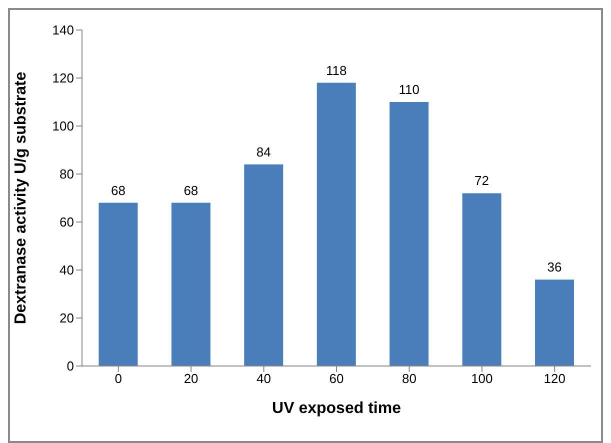 The image size is (611, 443). What do you see at coordinates (263, 152) in the screenshot?
I see `data-label: 84` at bounding box center [263, 152].